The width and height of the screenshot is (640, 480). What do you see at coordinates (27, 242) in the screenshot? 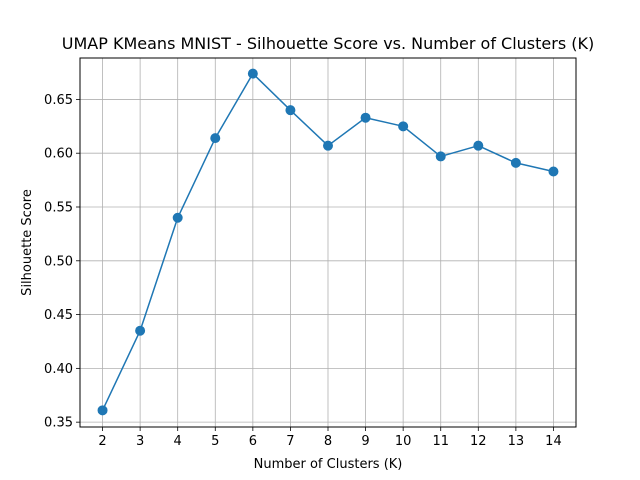
I see `y-axis-label: Silhouette Score` at bounding box center [27, 242].